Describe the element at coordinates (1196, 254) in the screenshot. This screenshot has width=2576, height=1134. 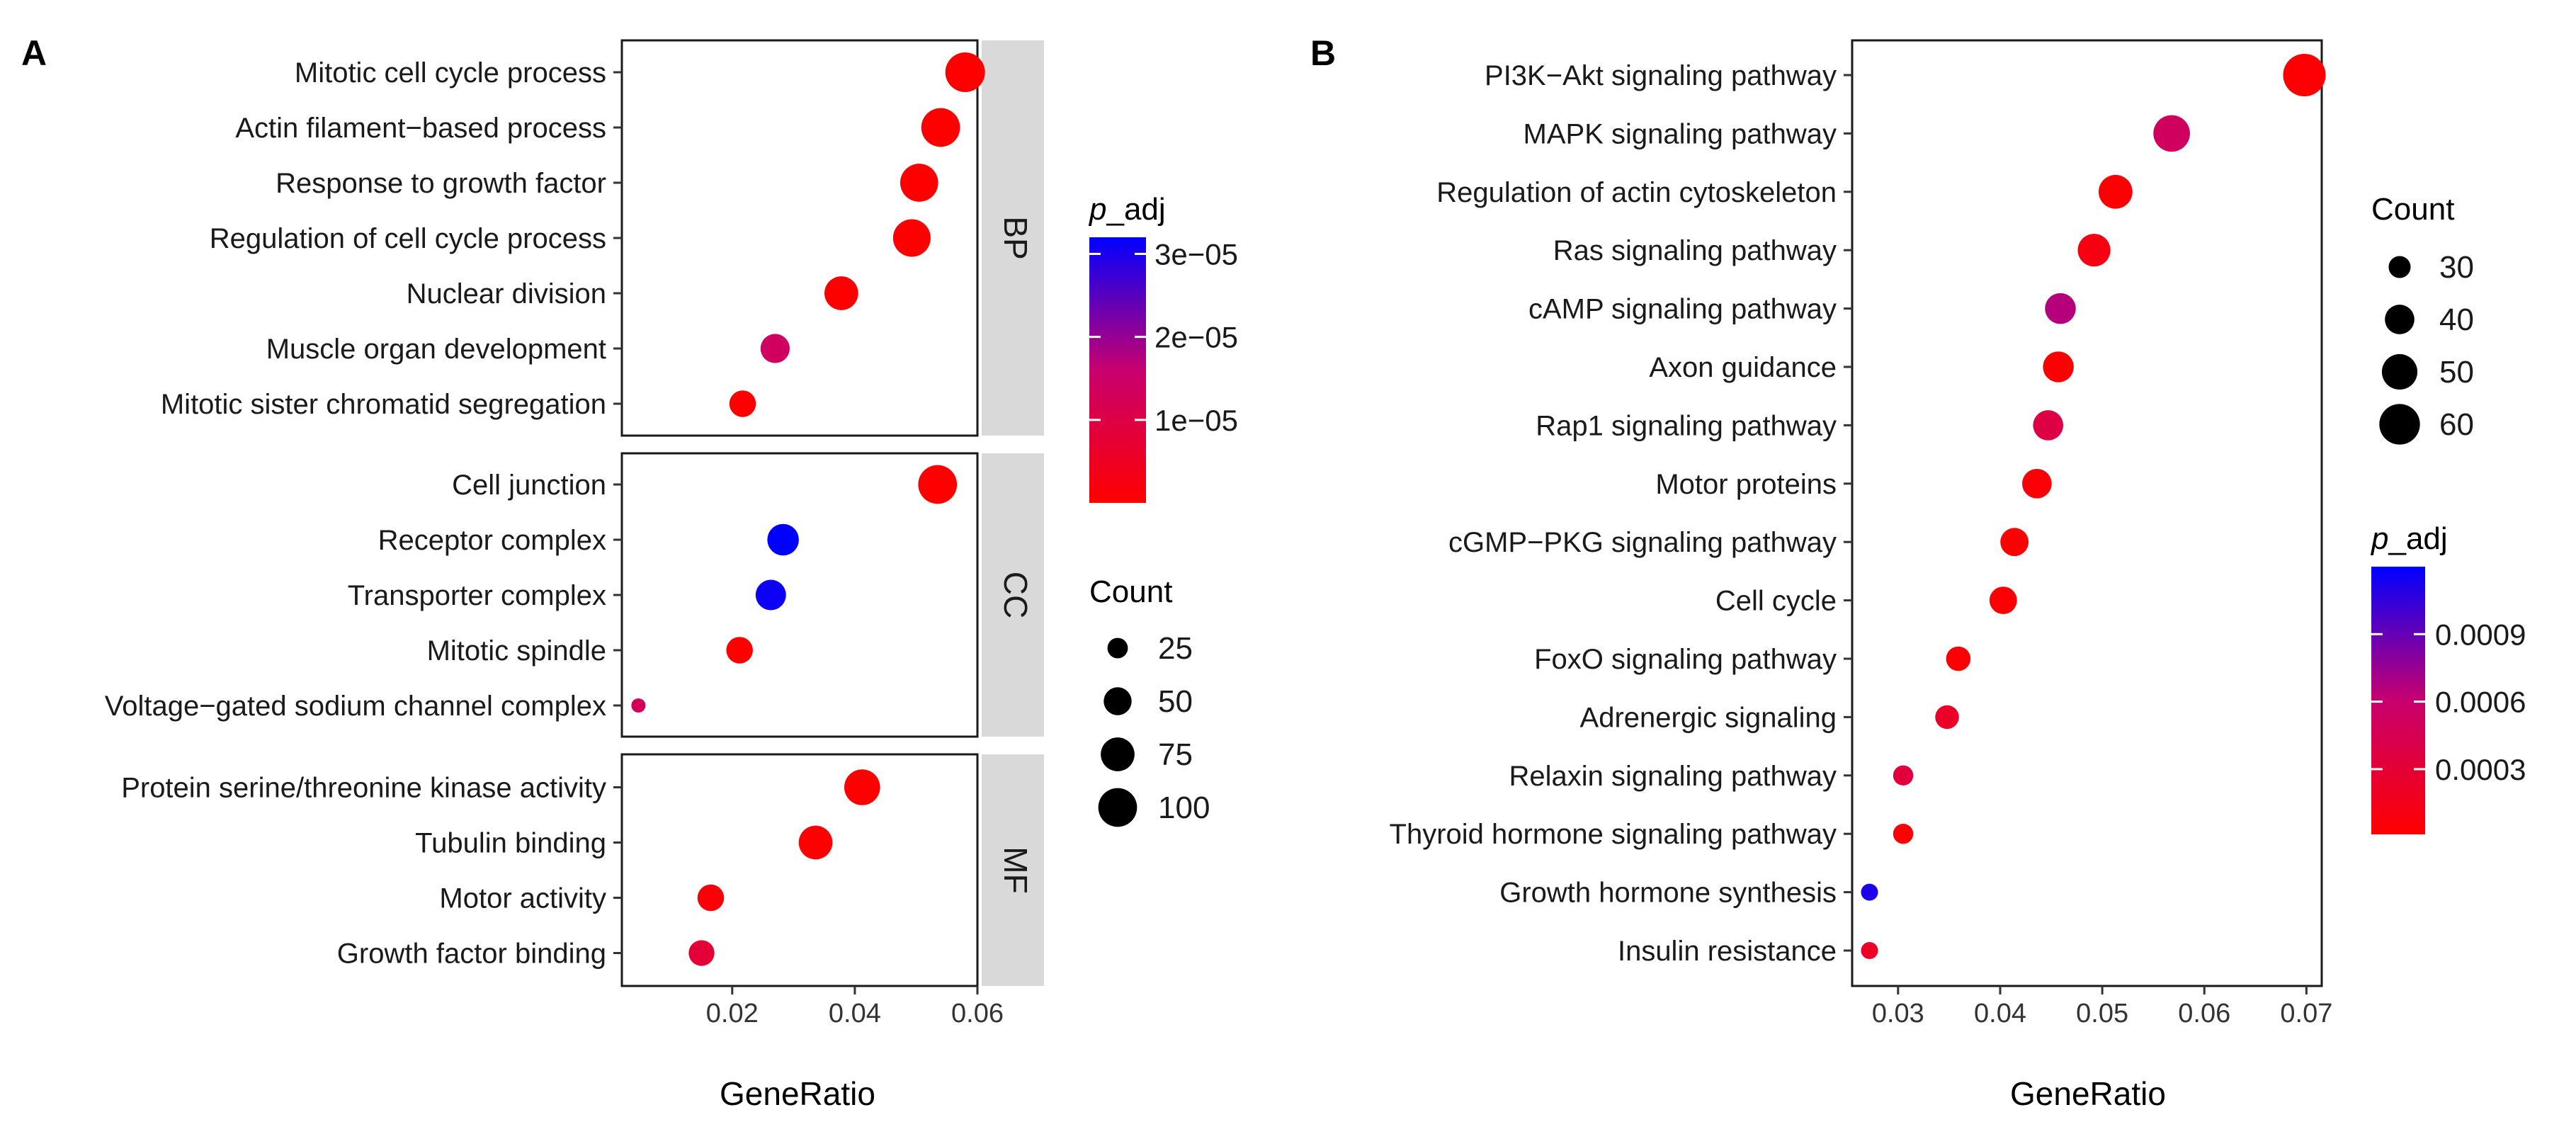
I see `colorbar-tick-label: 3e−05` at that location.